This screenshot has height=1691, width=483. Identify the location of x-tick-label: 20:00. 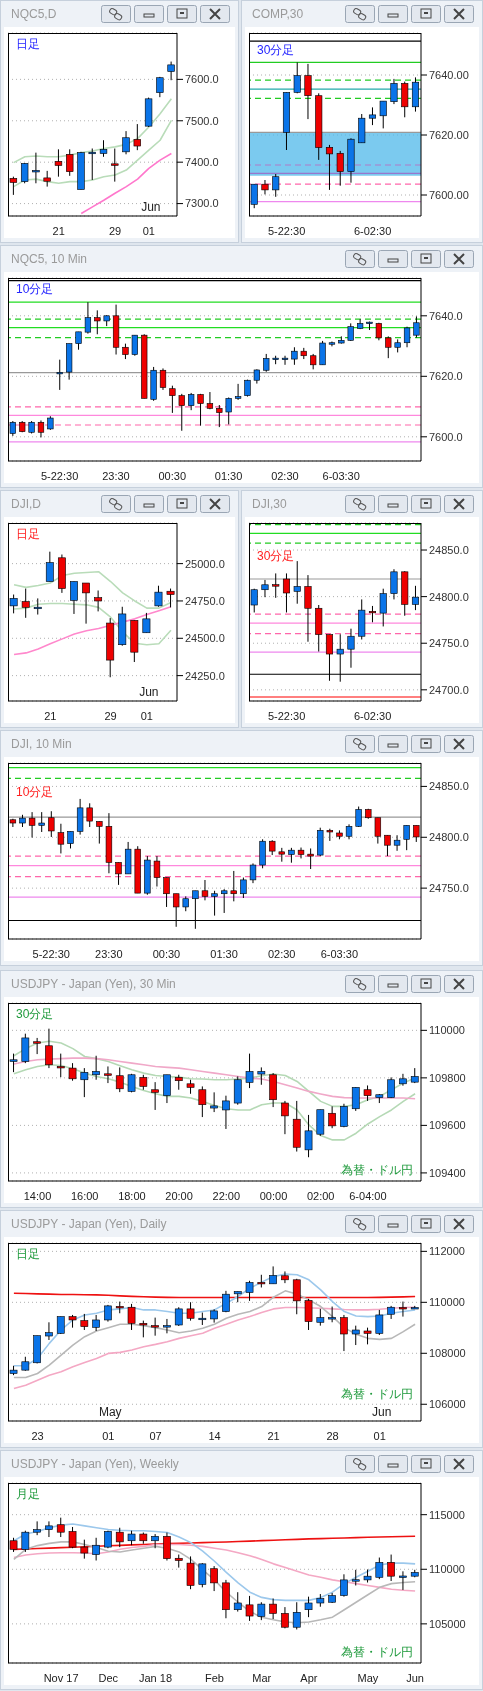
(179, 1196).